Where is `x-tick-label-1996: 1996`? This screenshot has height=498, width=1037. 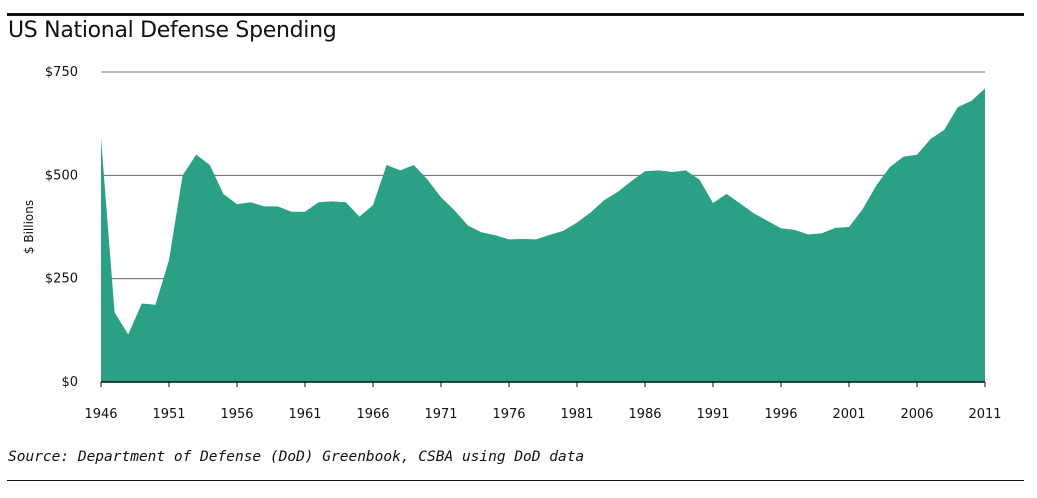 x-tick-label-1996: 1996 is located at coordinates (780, 414).